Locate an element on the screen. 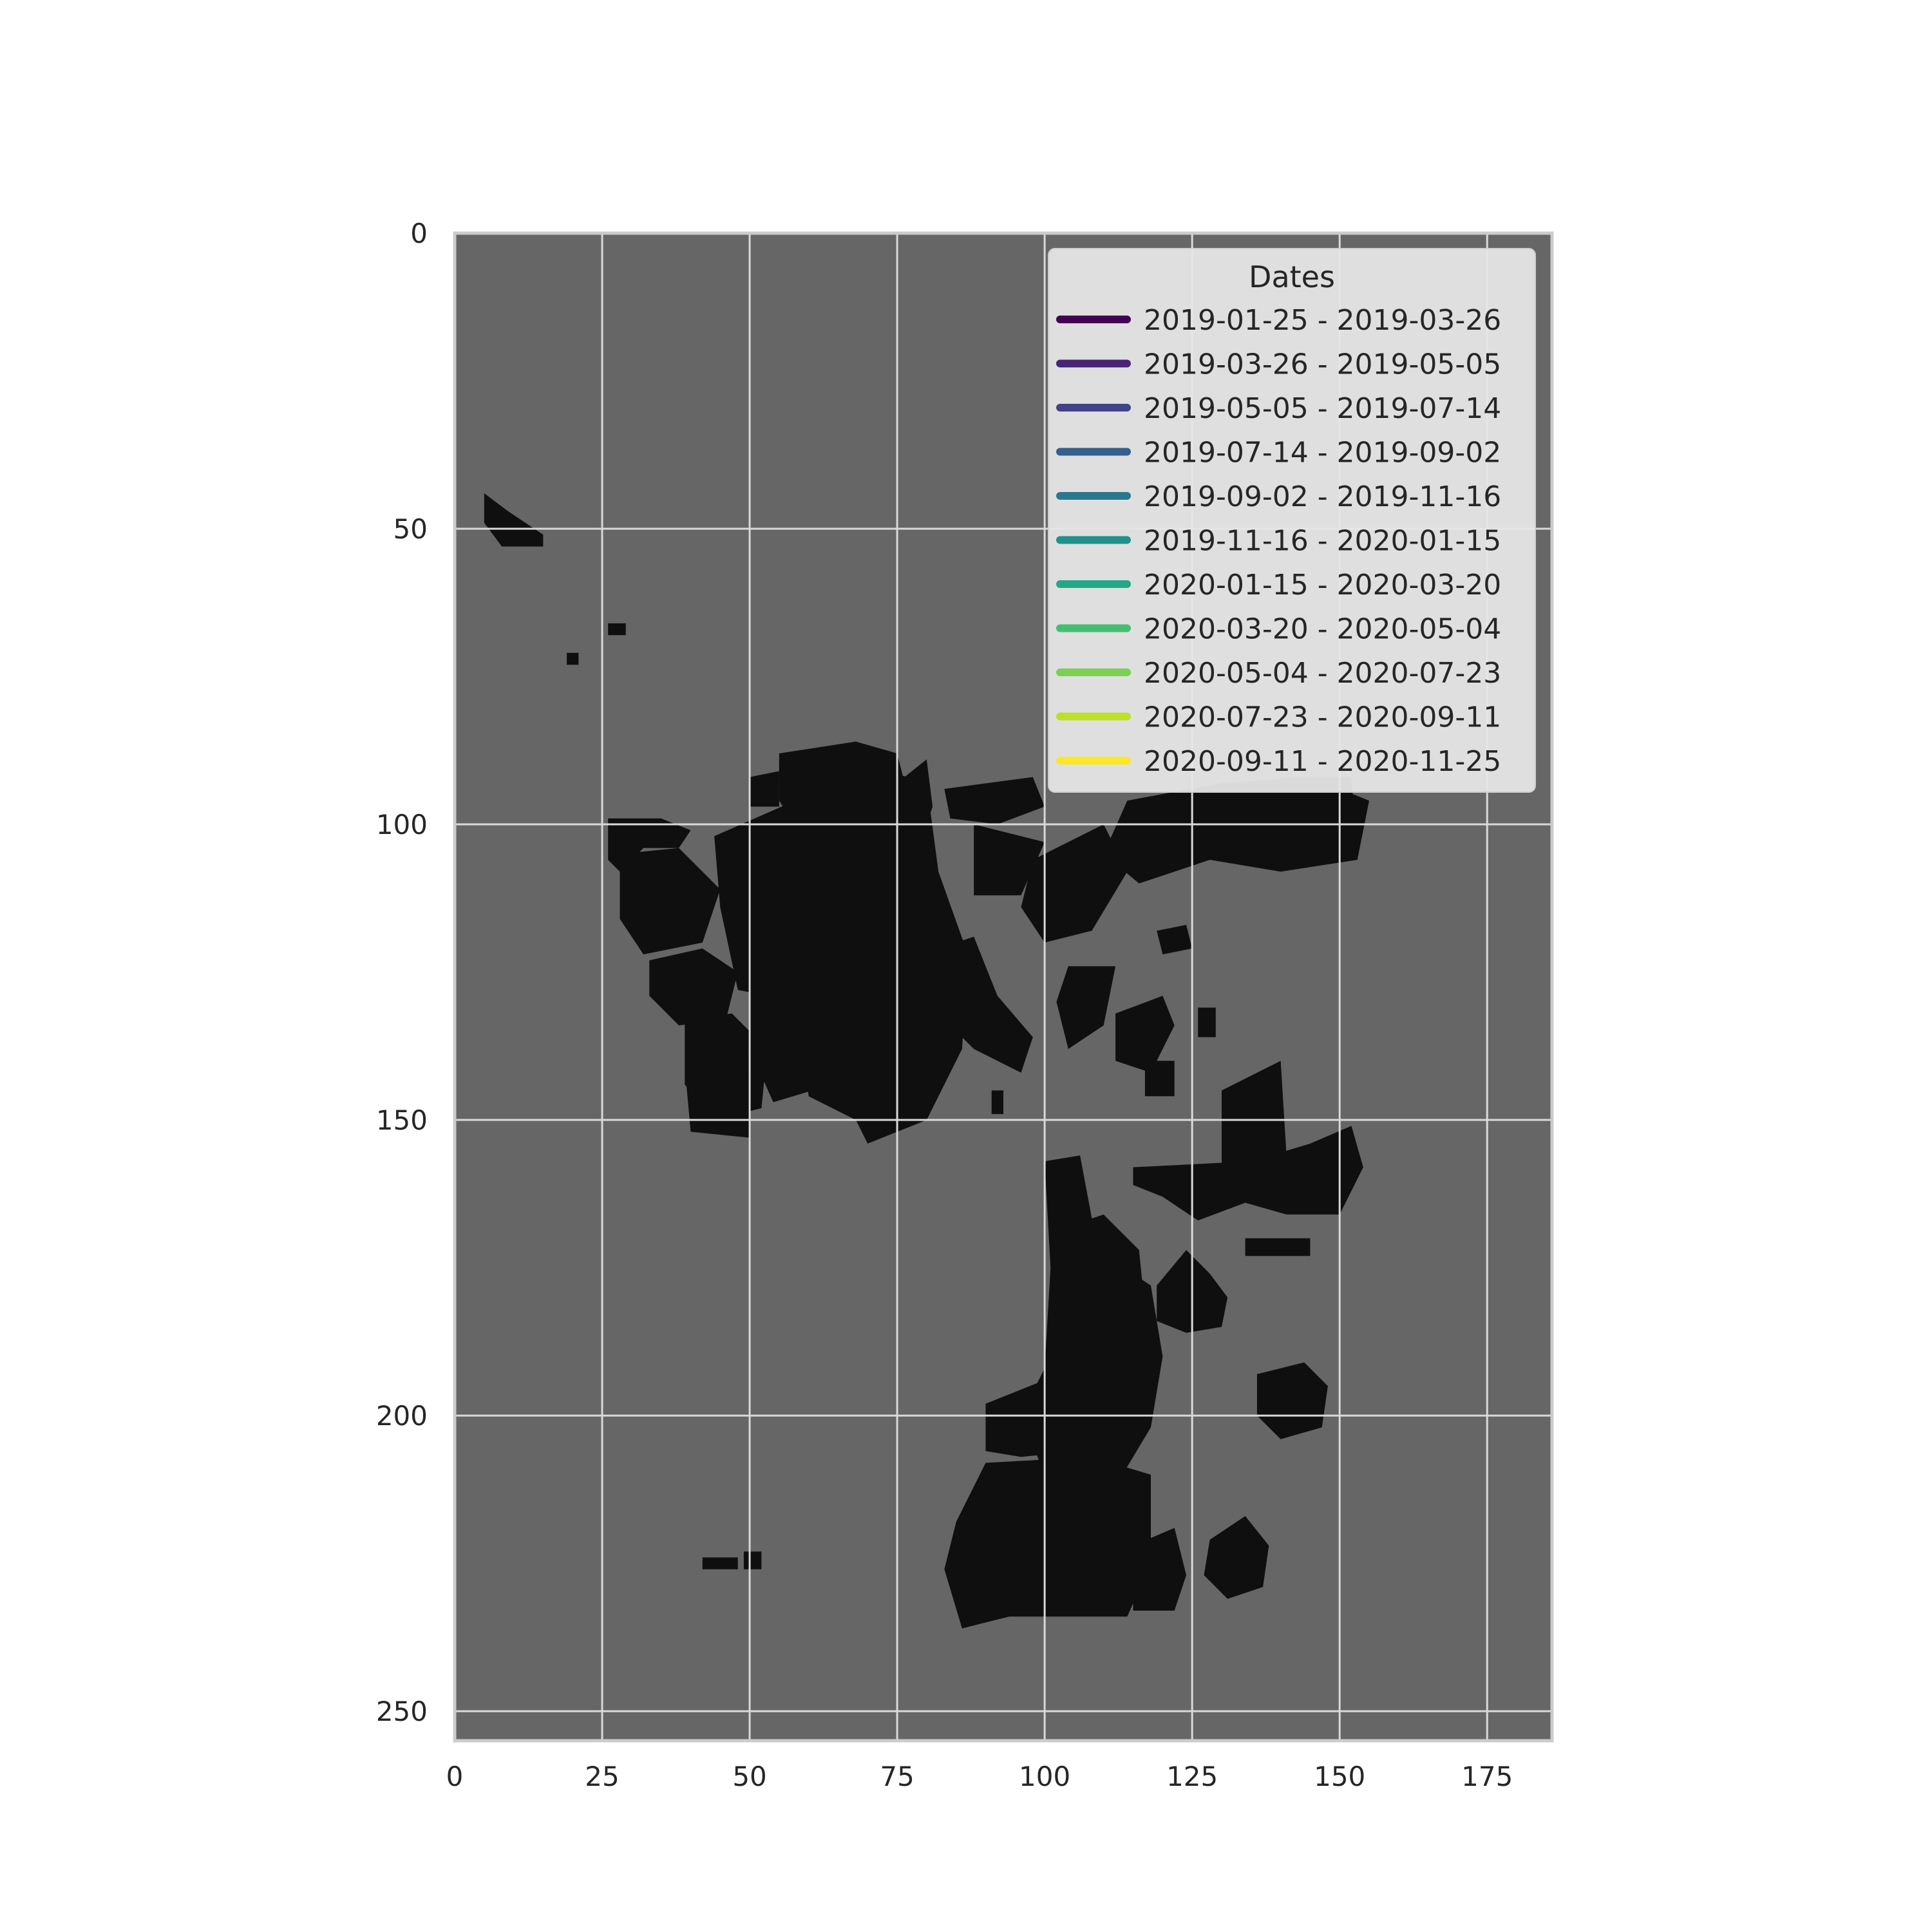 The width and height of the screenshot is (1932, 1932). x-tick-label-150: 150 is located at coordinates (1339, 1777).